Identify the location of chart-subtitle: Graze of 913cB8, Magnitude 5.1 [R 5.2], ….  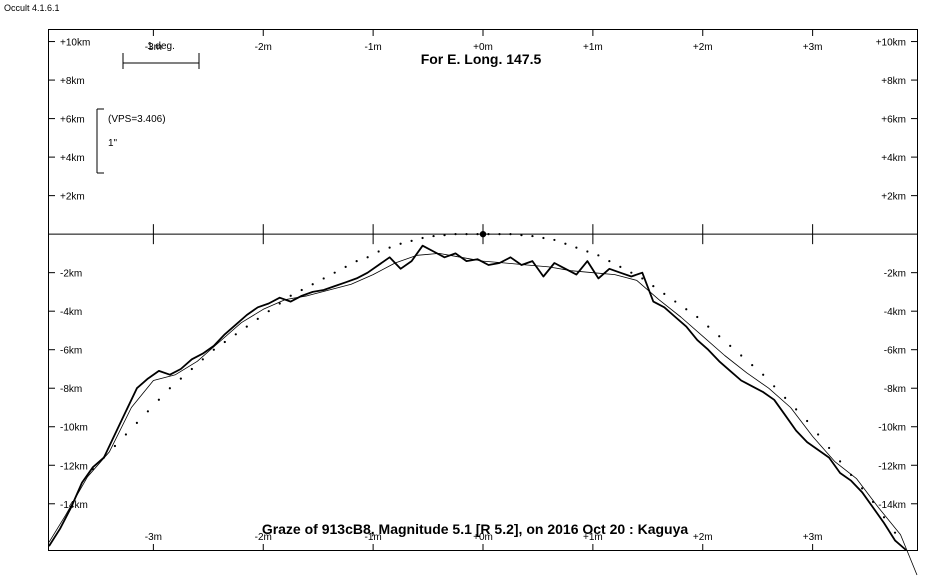
(475, 529).